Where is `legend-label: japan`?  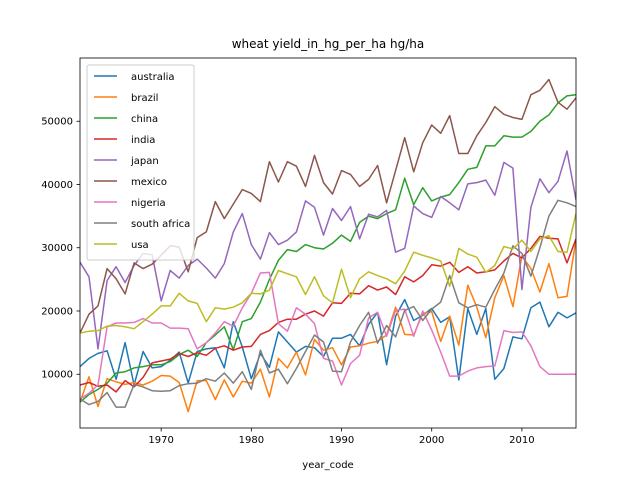
legend-label: japan is located at coordinates (144, 161).